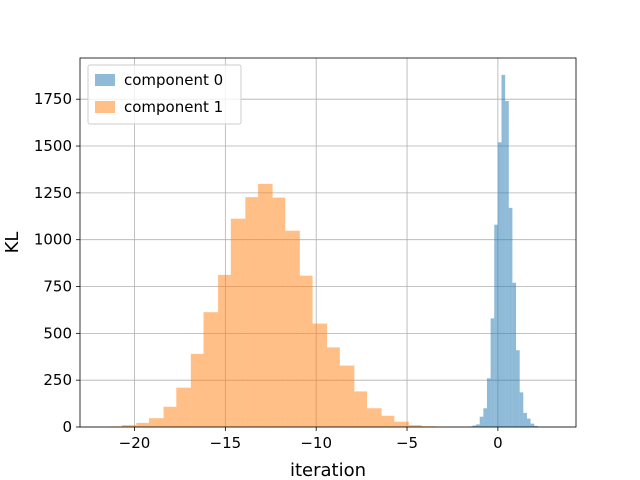 The width and height of the screenshot is (640, 480). What do you see at coordinates (498, 443) in the screenshot?
I see `x-tick-label: 0` at bounding box center [498, 443].